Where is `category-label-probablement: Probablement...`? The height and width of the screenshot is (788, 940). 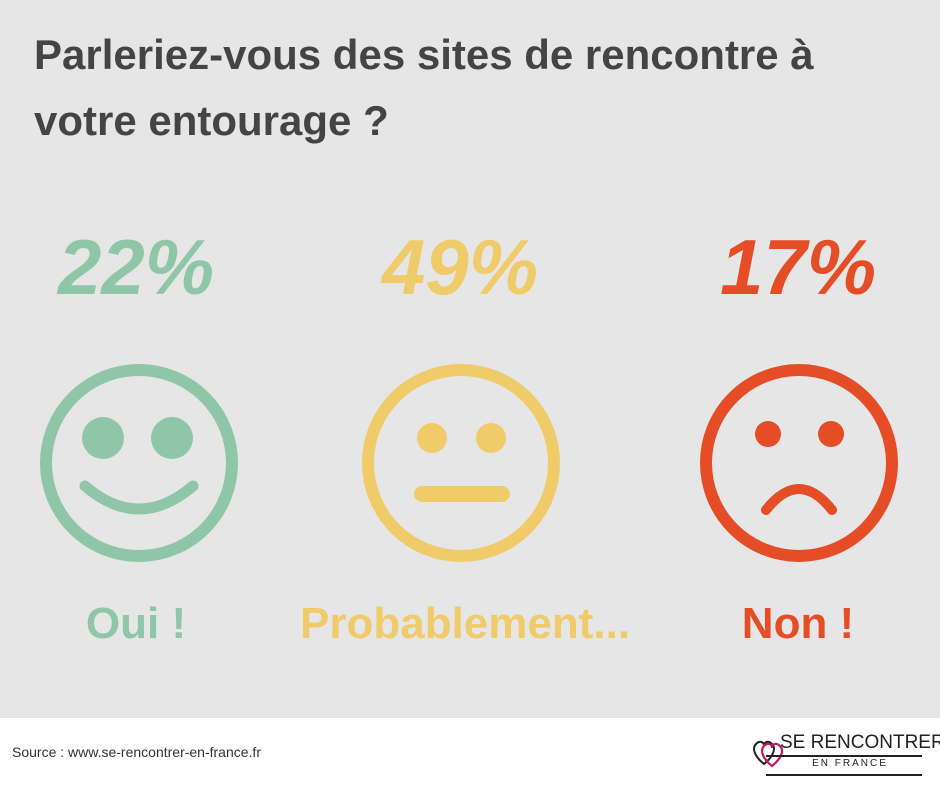 category-label-probablement: Probablement... is located at coordinates (465, 623).